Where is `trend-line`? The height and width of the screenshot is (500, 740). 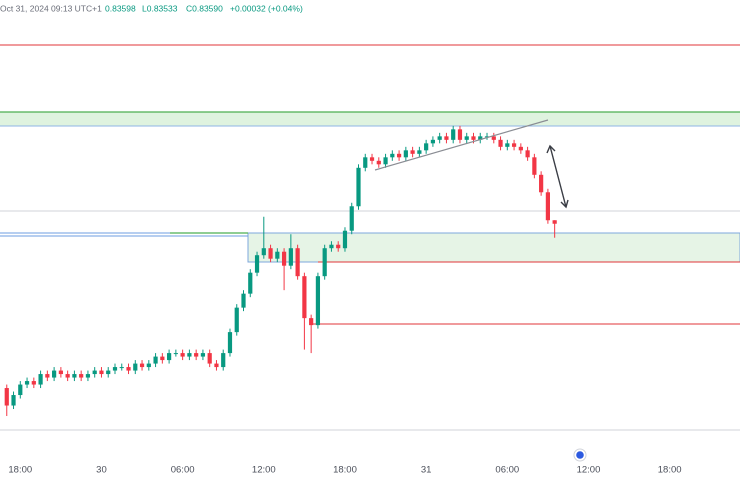
trend-line is located at coordinates (461, 145).